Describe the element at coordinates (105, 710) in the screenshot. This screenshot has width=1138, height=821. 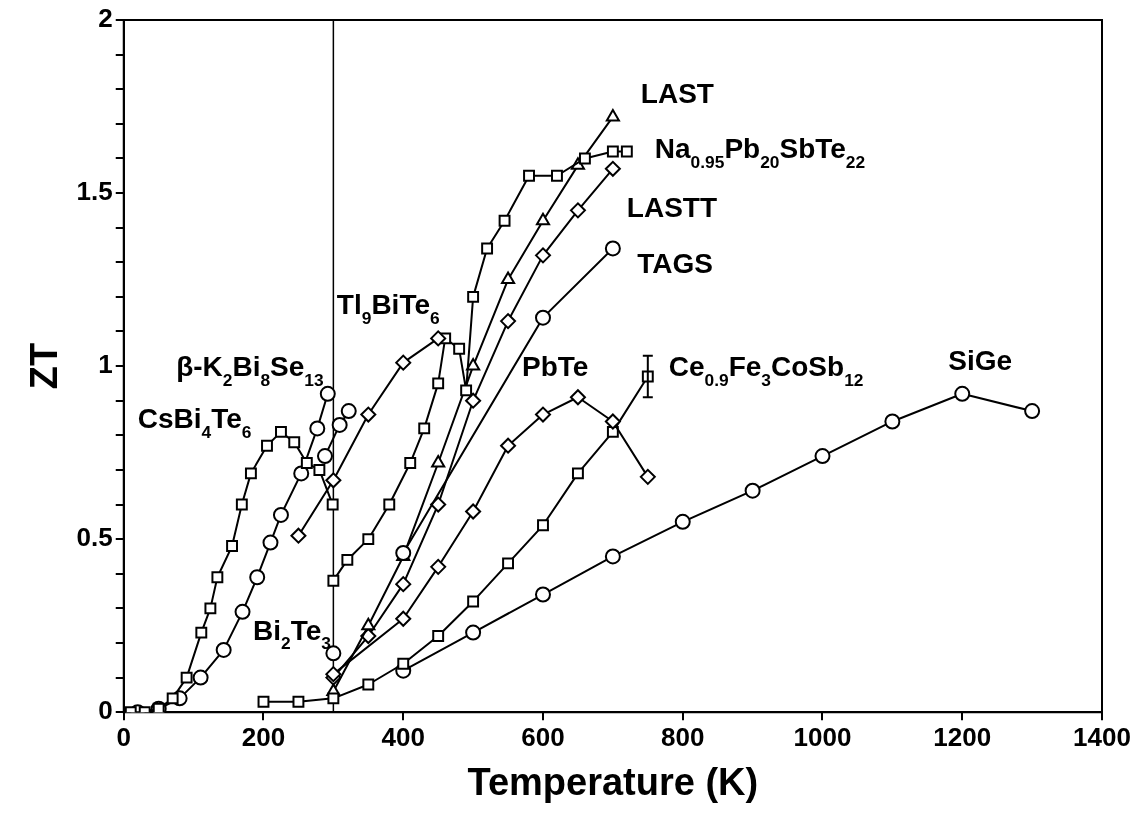
I see `y-tick-label: 0` at that location.